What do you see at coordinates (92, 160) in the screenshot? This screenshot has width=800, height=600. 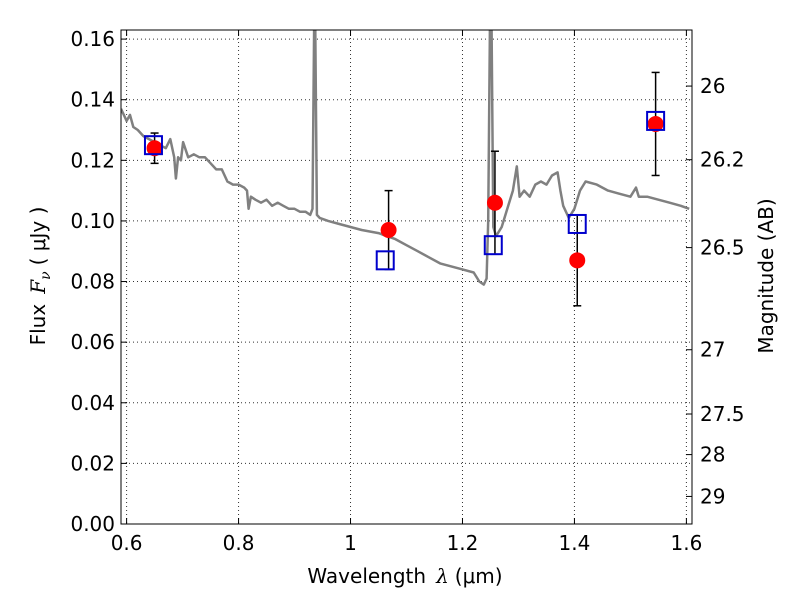 I see `y-tick-label: 0.12` at bounding box center [92, 160].